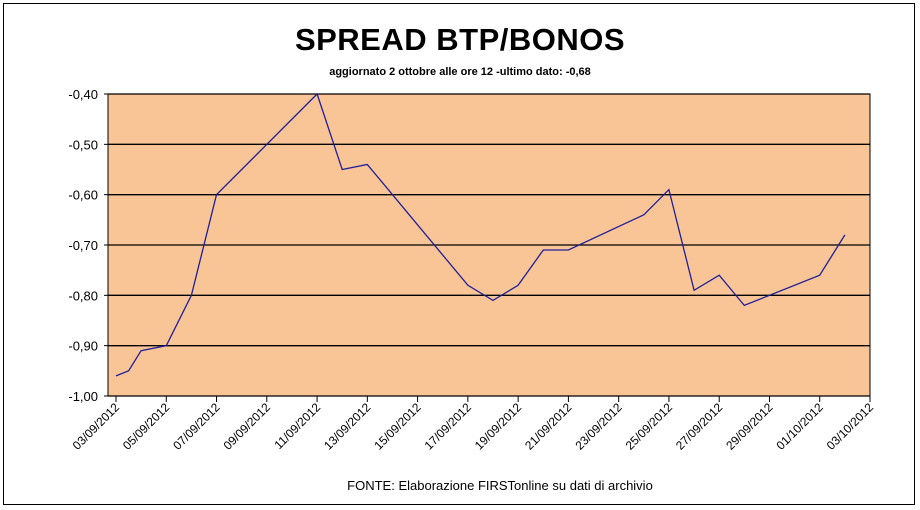  What do you see at coordinates (448, 426) in the screenshot?
I see `x-tick-label: 17/09/2012` at bounding box center [448, 426].